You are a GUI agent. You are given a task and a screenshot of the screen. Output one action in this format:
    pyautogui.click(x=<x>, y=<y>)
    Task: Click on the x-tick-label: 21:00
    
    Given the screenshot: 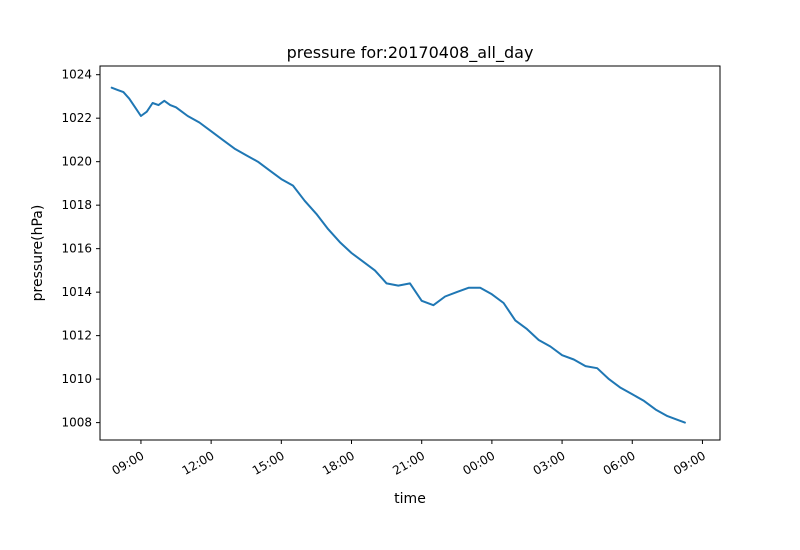 What is the action you would take?
    pyautogui.click(x=408, y=462)
    